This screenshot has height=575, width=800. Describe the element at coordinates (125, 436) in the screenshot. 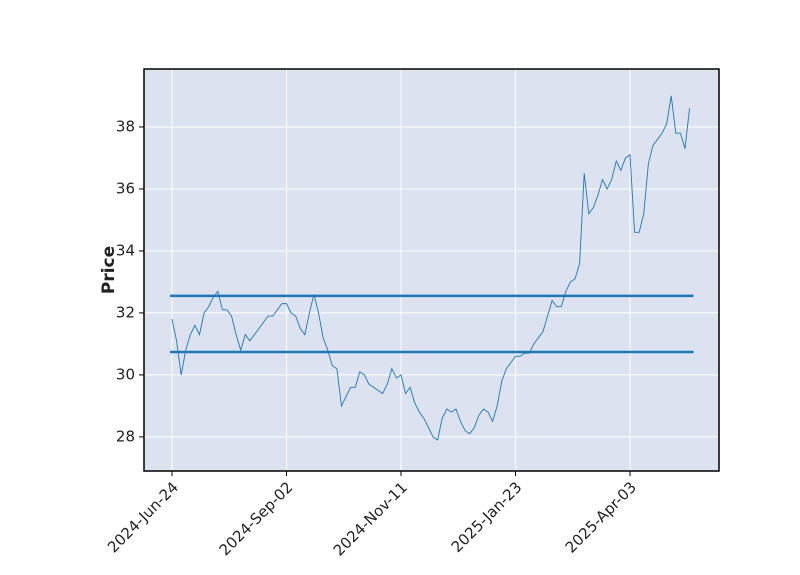

I see `y-tick-label: 28` at that location.